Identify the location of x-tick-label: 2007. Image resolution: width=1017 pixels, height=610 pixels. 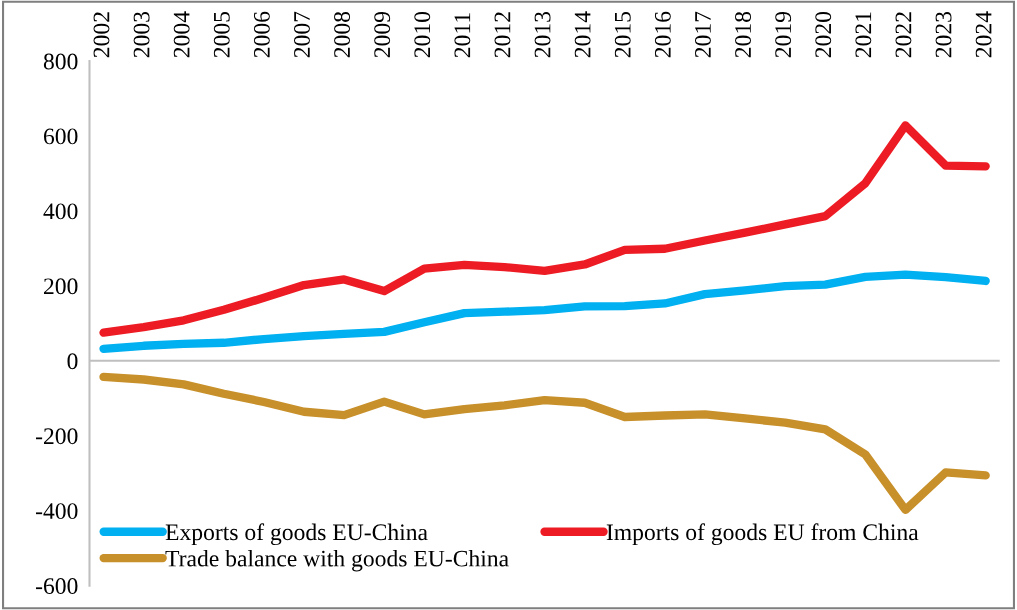
(301, 34).